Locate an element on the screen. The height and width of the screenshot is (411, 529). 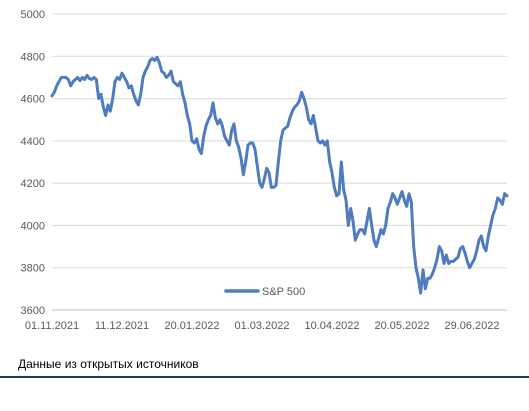
y-tick-label: 4200 is located at coordinates (33, 184).